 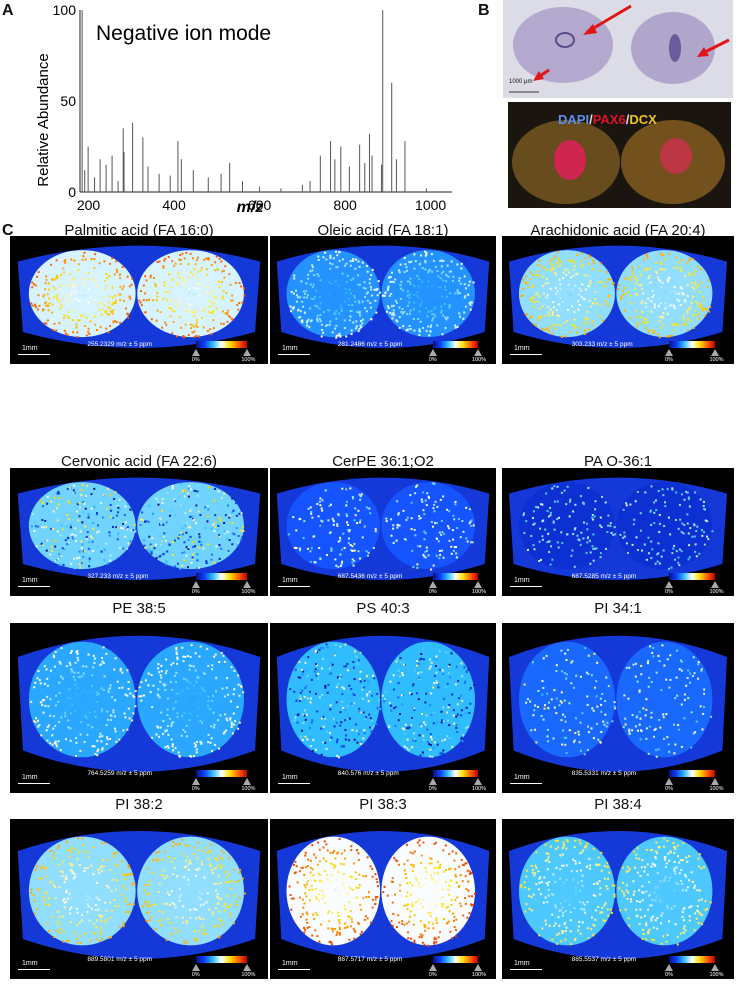 I want to click on tile-title: PI 34:1, so click(x=618, y=608).